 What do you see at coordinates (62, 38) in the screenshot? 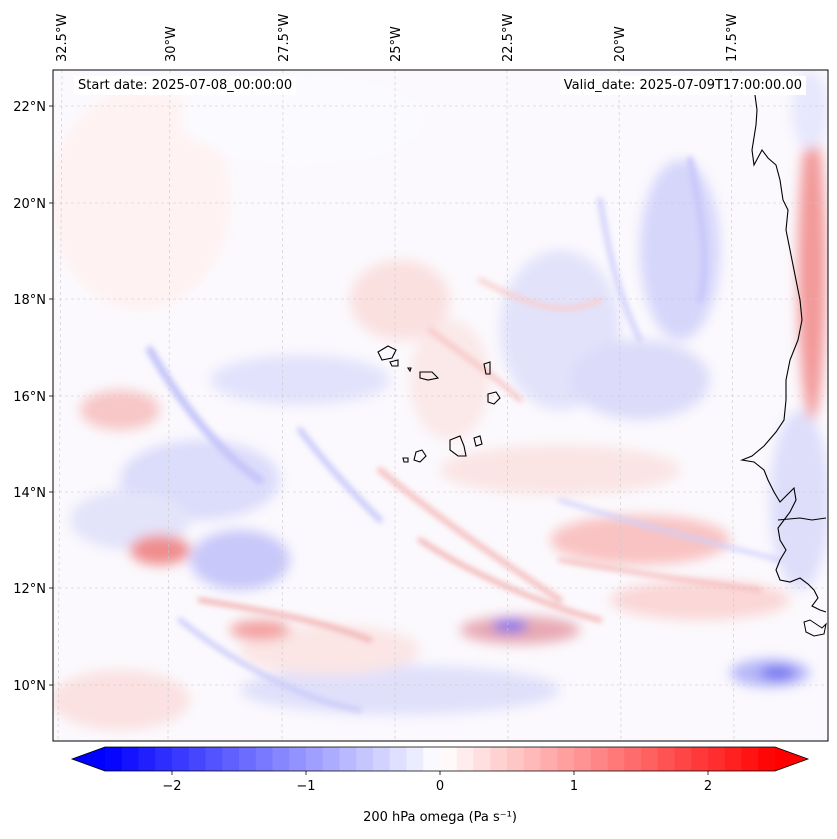
I see `lon-tick-label: 32.5°W` at bounding box center [62, 38].